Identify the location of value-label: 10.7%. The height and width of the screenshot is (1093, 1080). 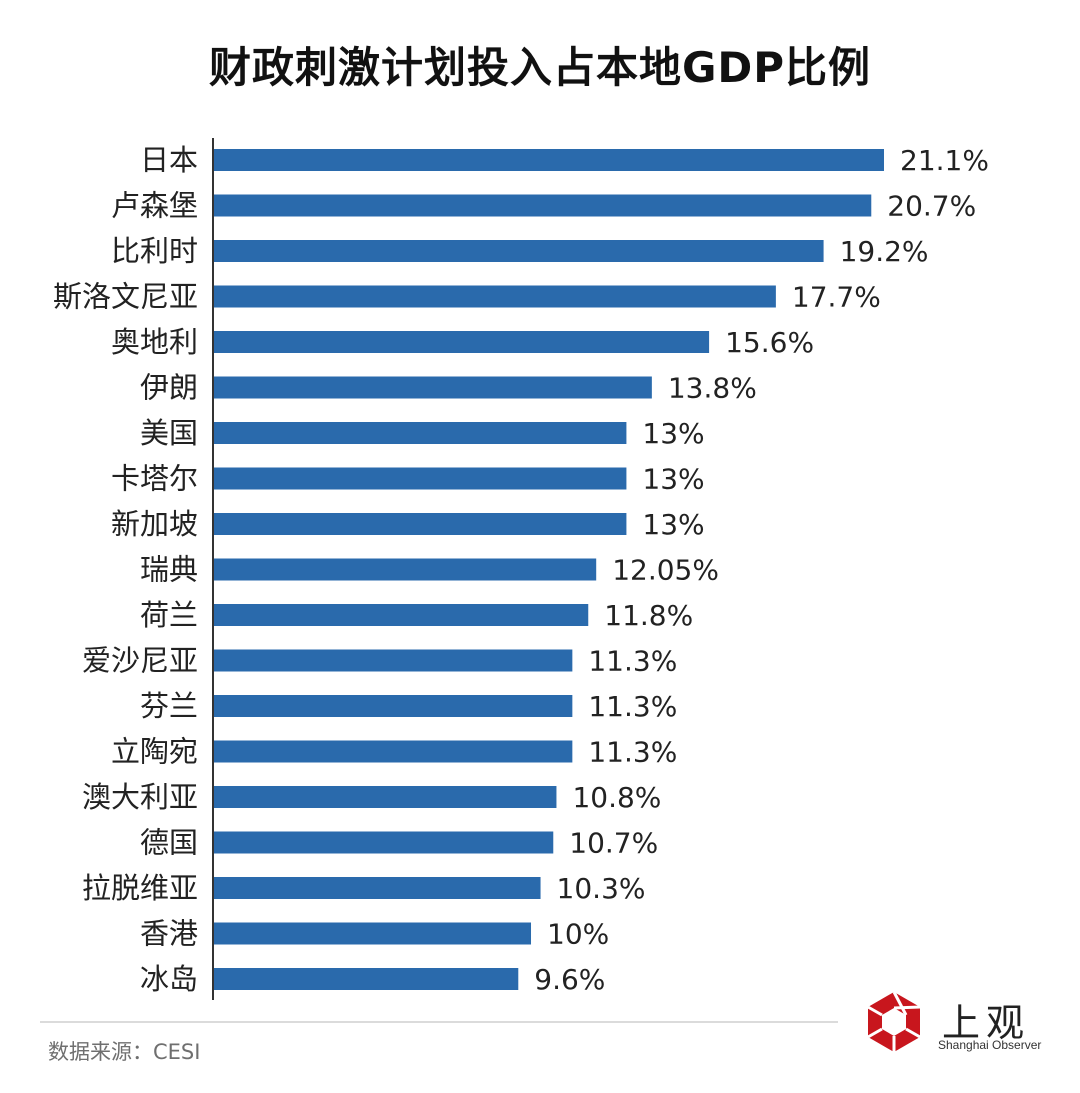
(613, 843).